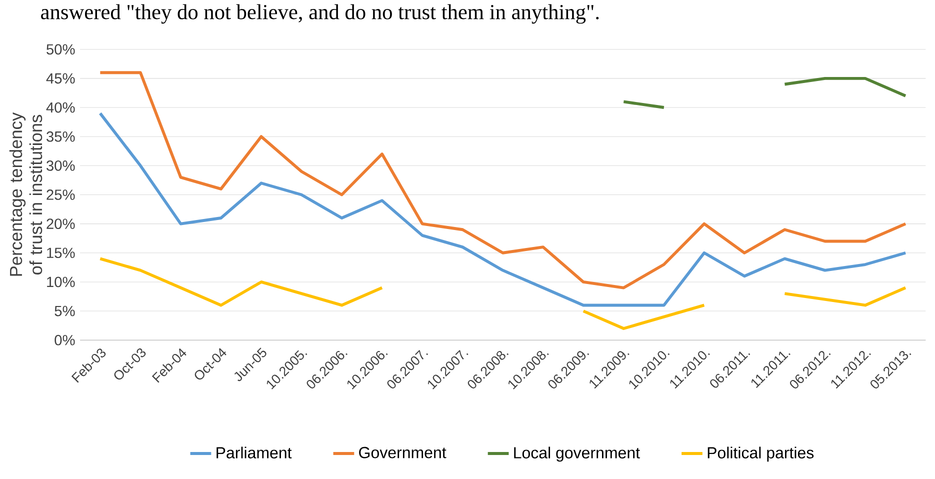 The width and height of the screenshot is (935, 479). I want to click on y-tick-label: 10%, so click(61, 282).